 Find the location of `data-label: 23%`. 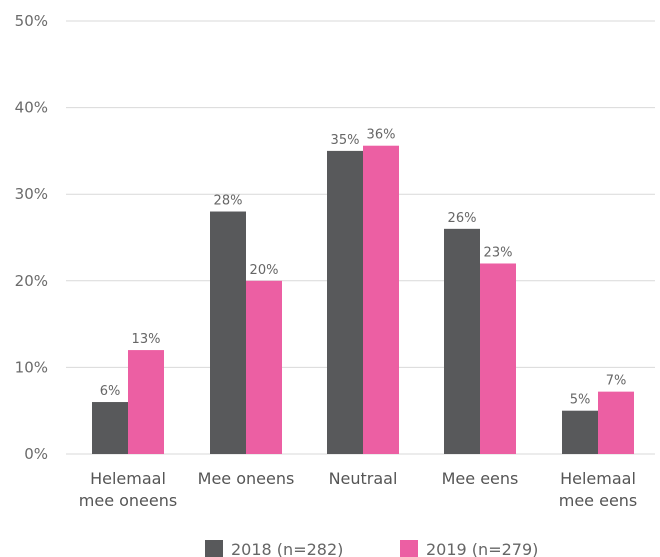

data-label: 23% is located at coordinates (498, 252).